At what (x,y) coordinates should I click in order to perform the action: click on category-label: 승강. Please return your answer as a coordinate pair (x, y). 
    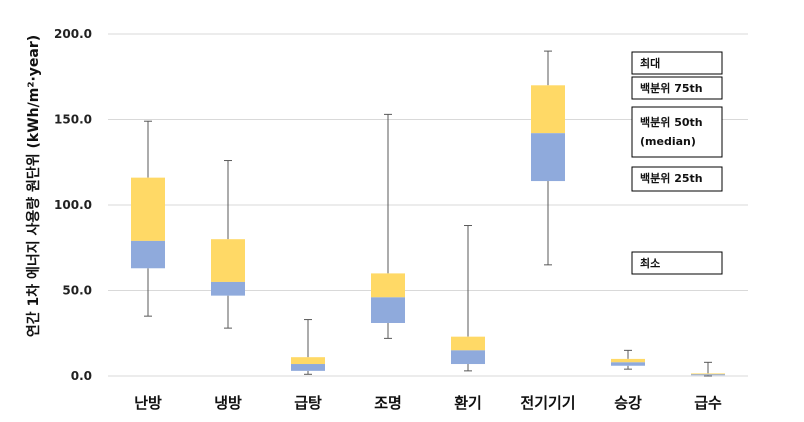
    Looking at the image, I should click on (628, 403).